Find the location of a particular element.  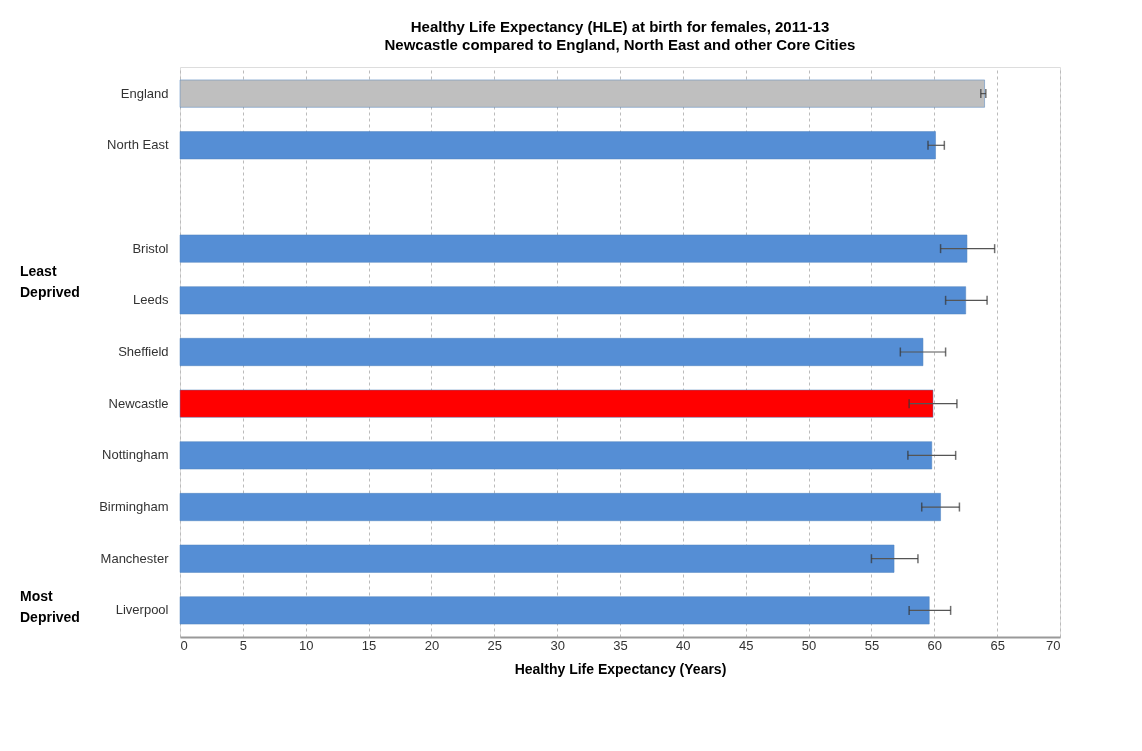

x-tick-label: 60 is located at coordinates (935, 645).